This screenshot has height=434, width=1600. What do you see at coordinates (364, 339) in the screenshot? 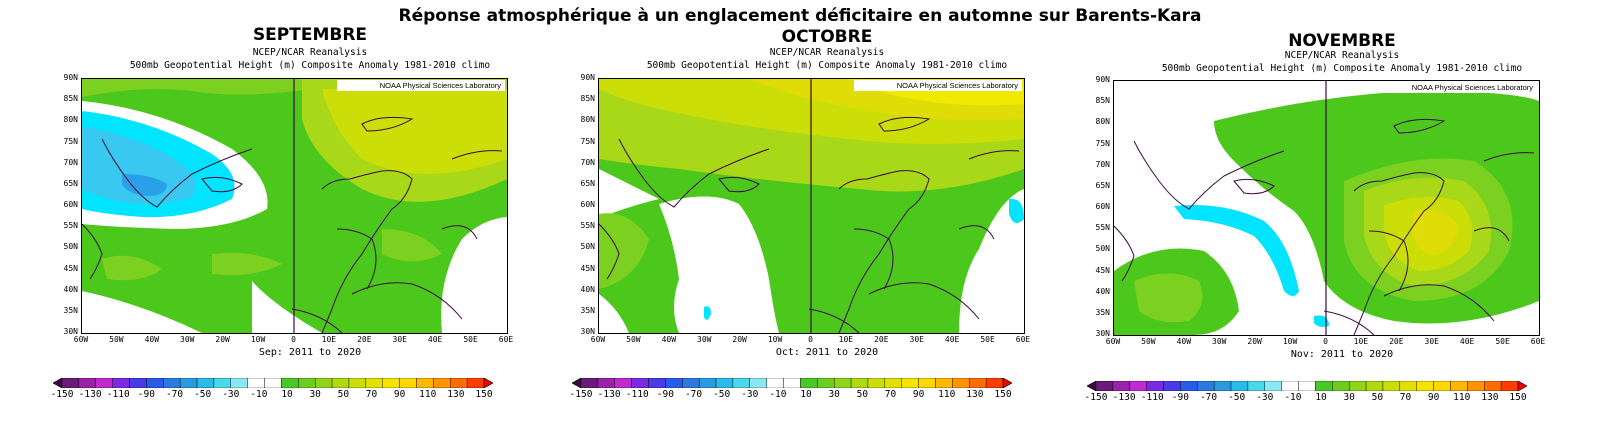
I see `longitude-tick-label: 20E` at bounding box center [364, 339].